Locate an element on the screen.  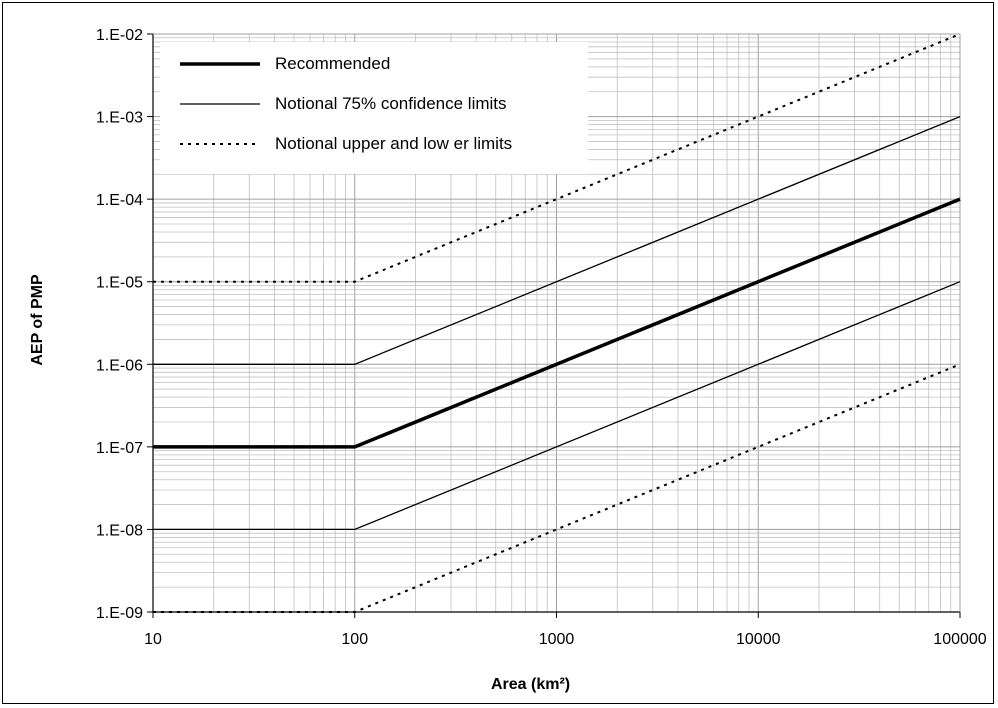
y-tick-label: 1.E-04 is located at coordinates (119, 200).